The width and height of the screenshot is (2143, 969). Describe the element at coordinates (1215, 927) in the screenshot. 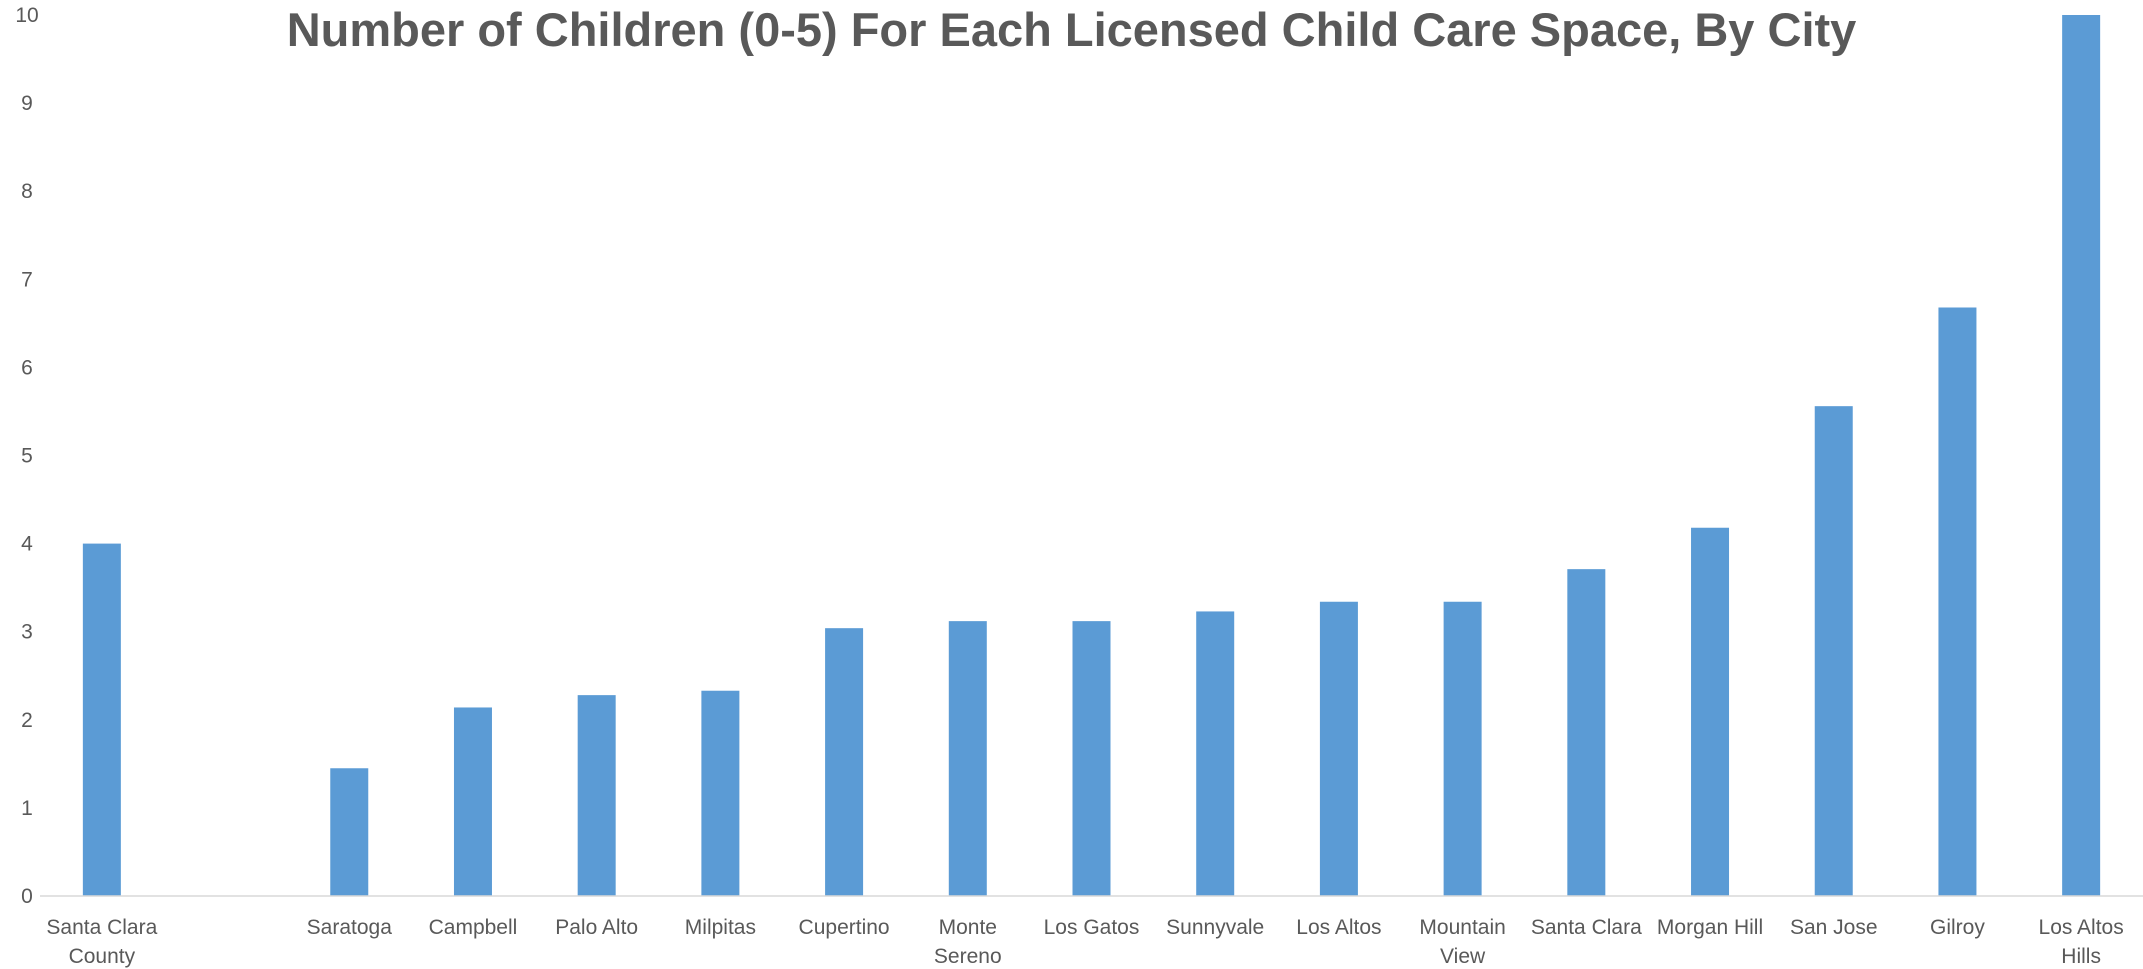

I see `x-category-label: Sunnyvale` at that location.